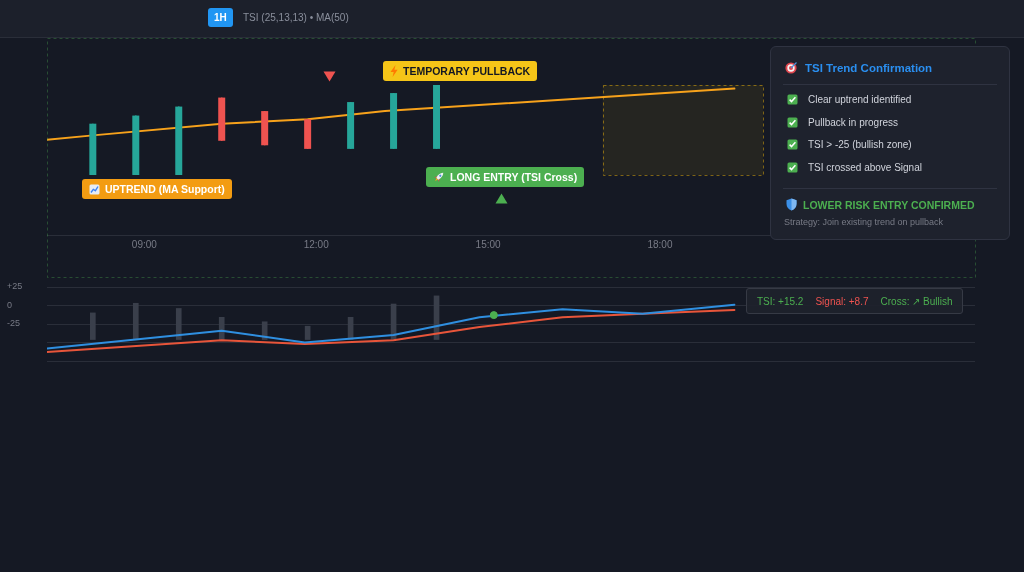 The width and height of the screenshot is (1024, 572). Describe the element at coordinates (916, 301) in the screenshot. I see `annotation: Cross: ↗ Bullish` at that location.